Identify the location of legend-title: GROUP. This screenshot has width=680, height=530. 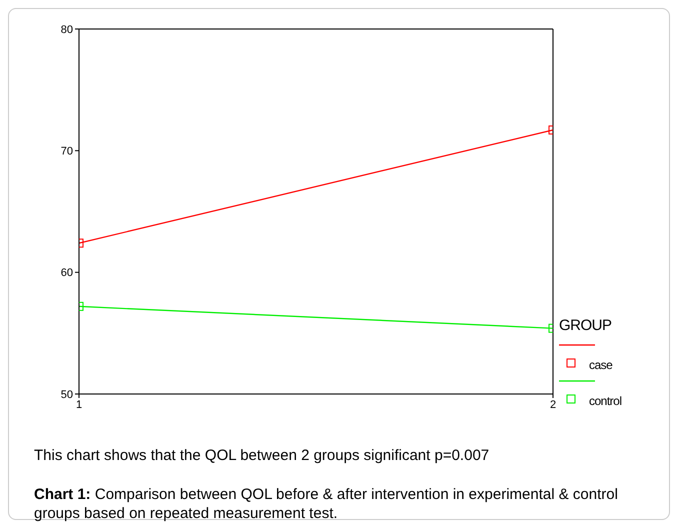
(586, 325).